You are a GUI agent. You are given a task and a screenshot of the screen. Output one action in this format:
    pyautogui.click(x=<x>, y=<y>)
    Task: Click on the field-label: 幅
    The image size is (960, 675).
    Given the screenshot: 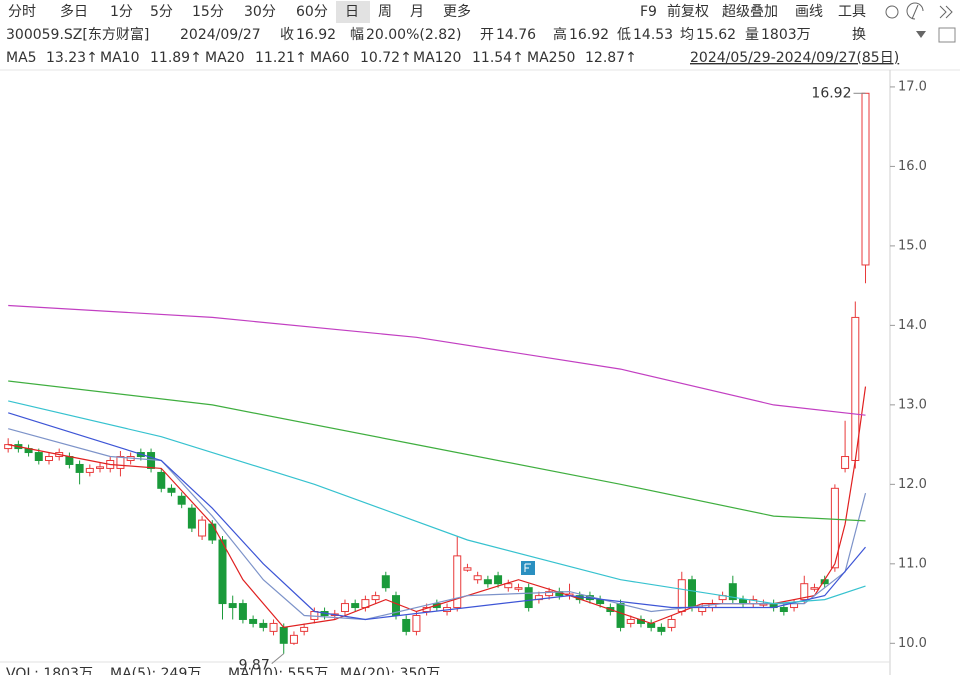 What is the action you would take?
    pyautogui.click(x=357, y=35)
    